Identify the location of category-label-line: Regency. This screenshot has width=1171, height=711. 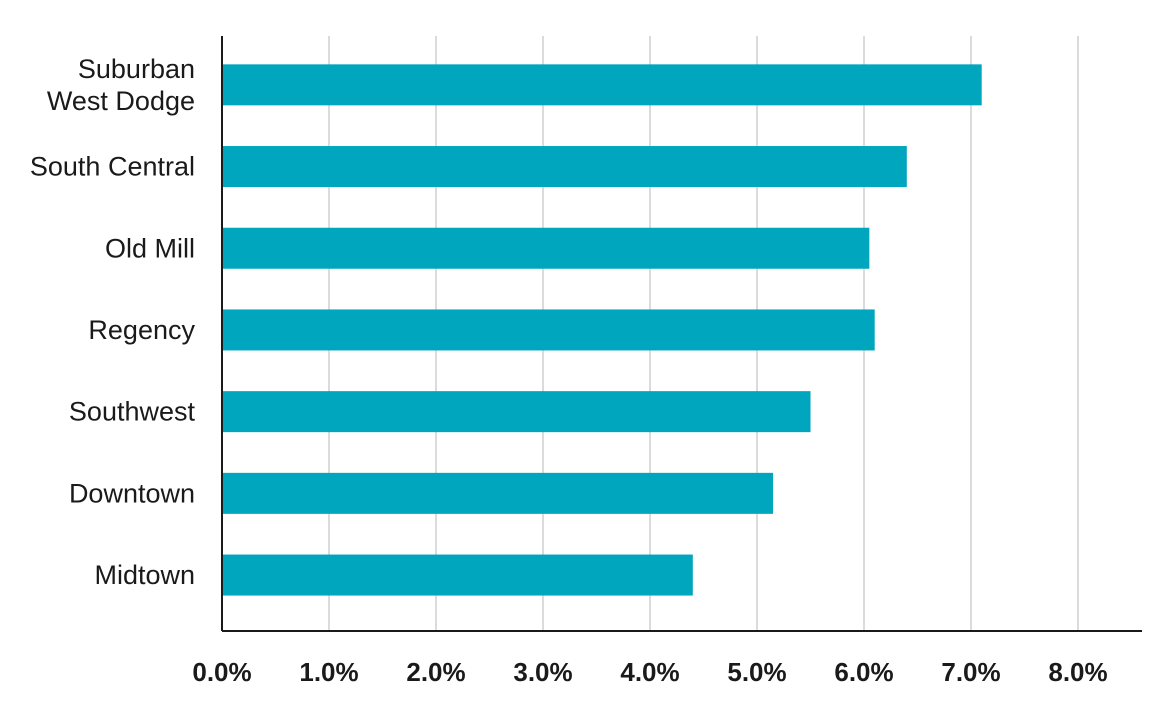
(141, 330).